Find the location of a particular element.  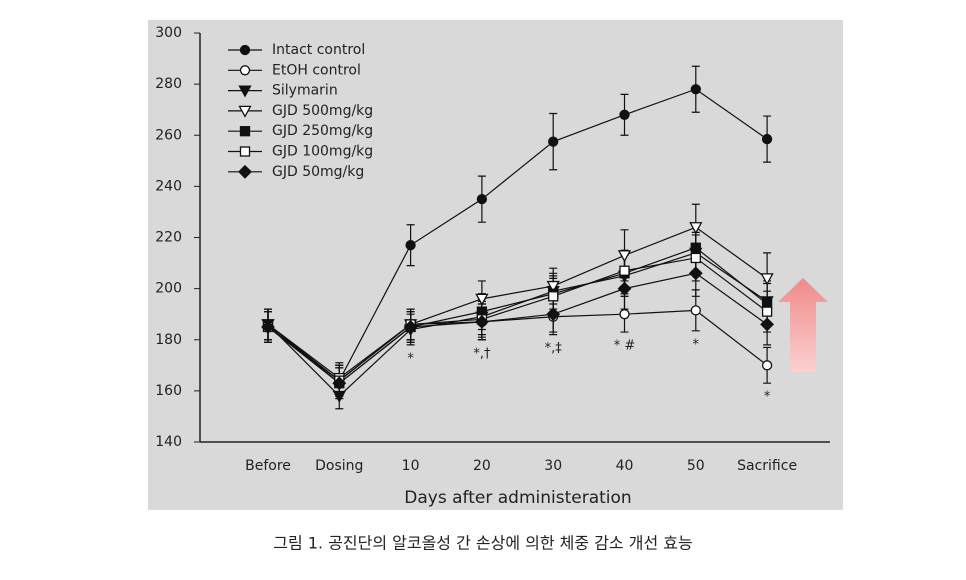

y-tick-label: 220 is located at coordinates (168, 238).